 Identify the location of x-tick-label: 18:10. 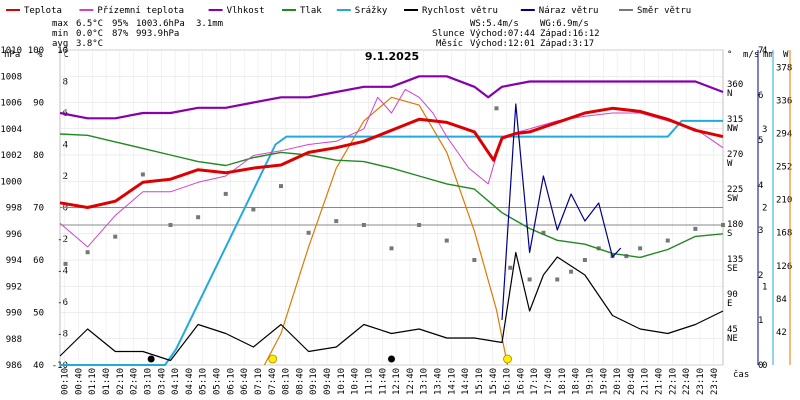
(563, 381).